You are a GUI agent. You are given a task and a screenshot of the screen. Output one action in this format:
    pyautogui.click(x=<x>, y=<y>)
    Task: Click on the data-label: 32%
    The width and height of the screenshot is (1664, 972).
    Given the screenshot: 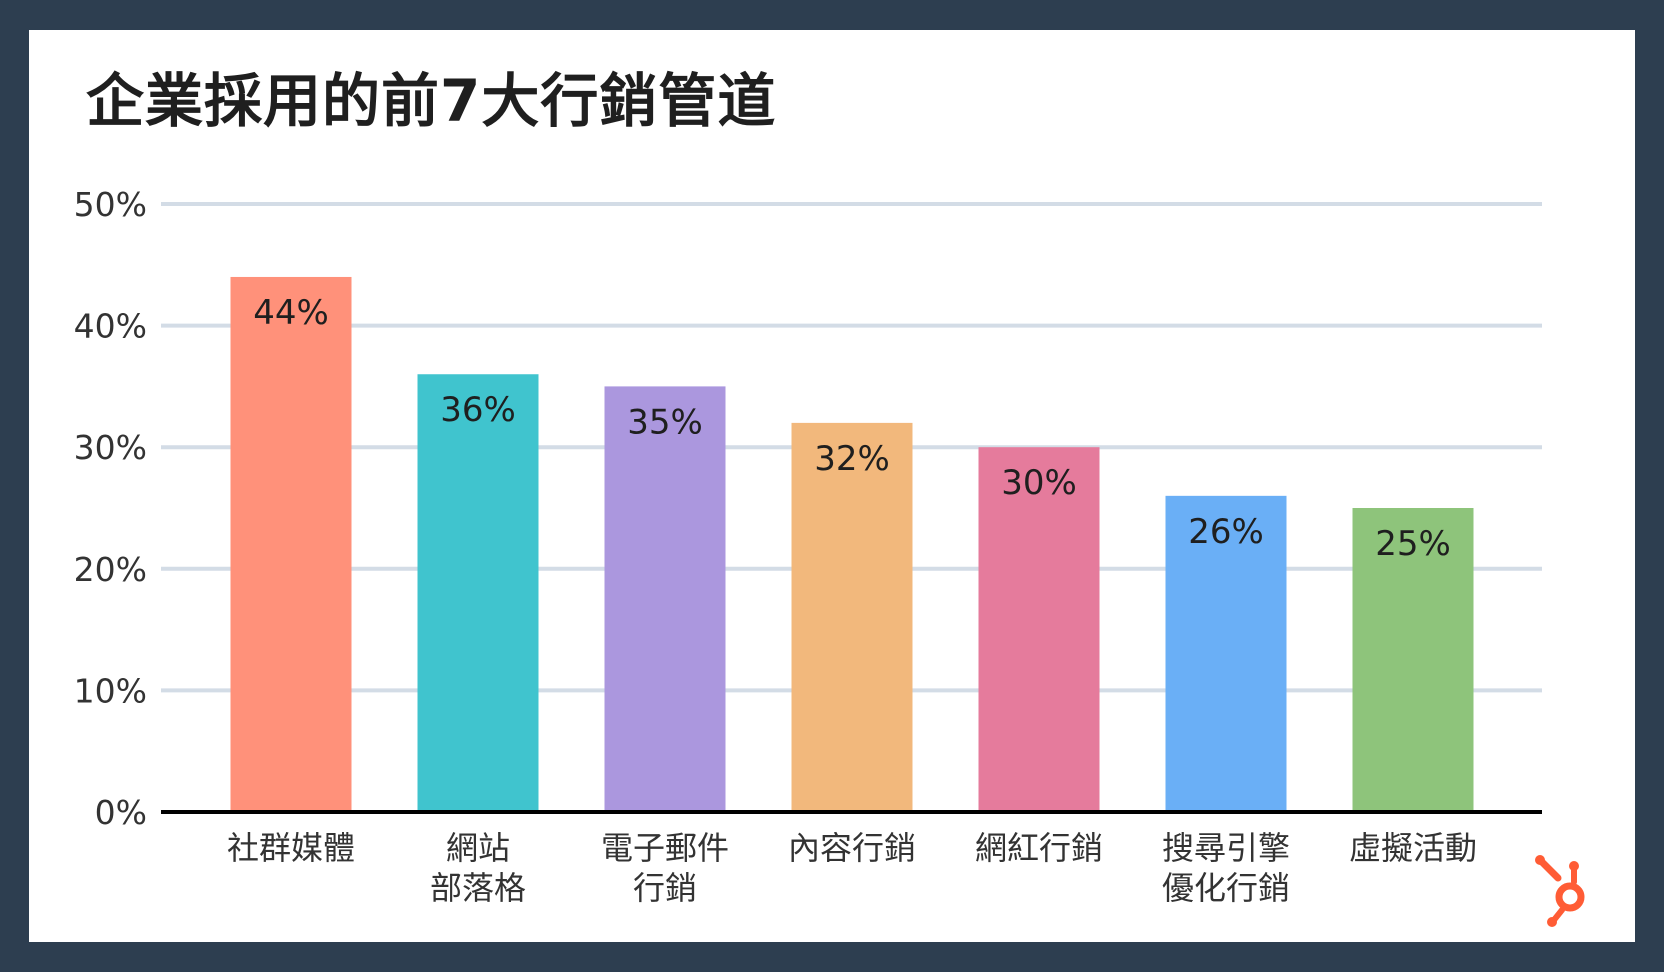 What is the action you would take?
    pyautogui.click(x=852, y=459)
    